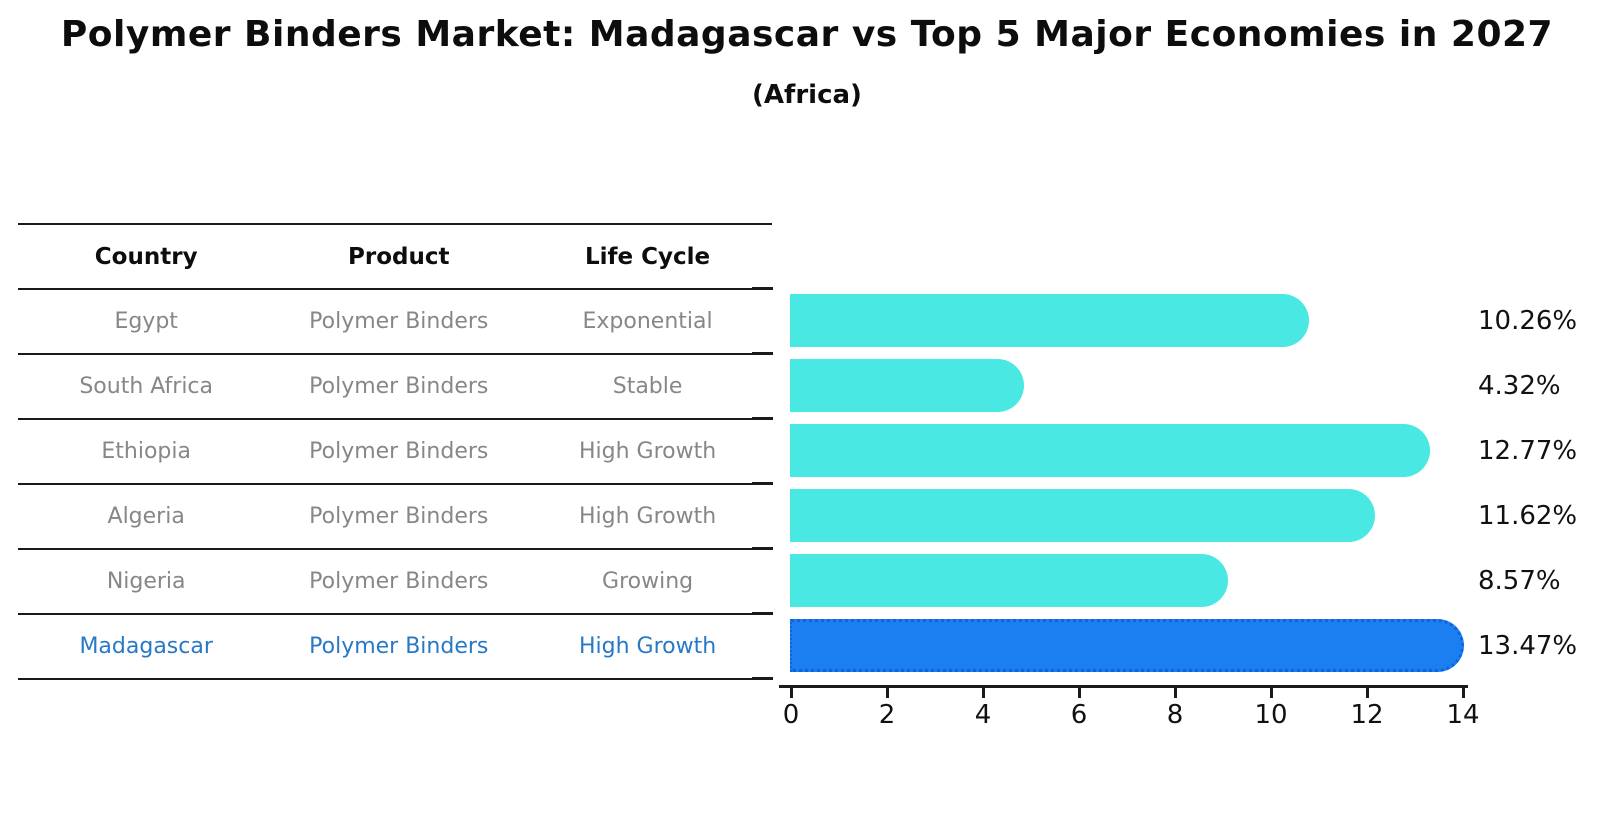  Describe the element at coordinates (1123, 686) in the screenshot. I see `x-axis-line` at that location.